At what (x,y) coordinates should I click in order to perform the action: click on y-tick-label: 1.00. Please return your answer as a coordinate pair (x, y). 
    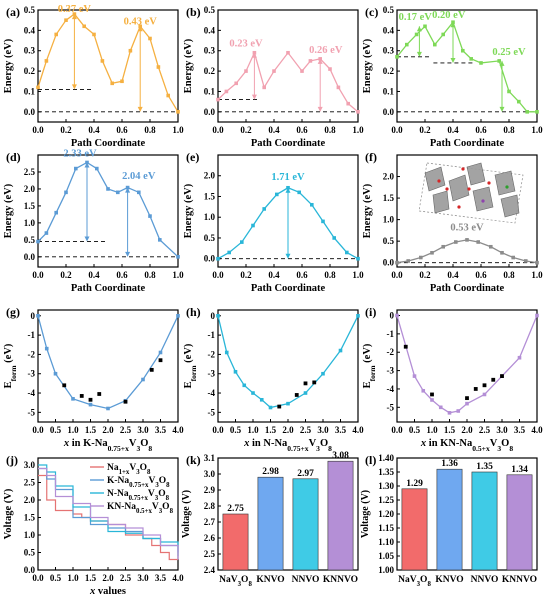
    Looking at the image, I should click on (386, 570).